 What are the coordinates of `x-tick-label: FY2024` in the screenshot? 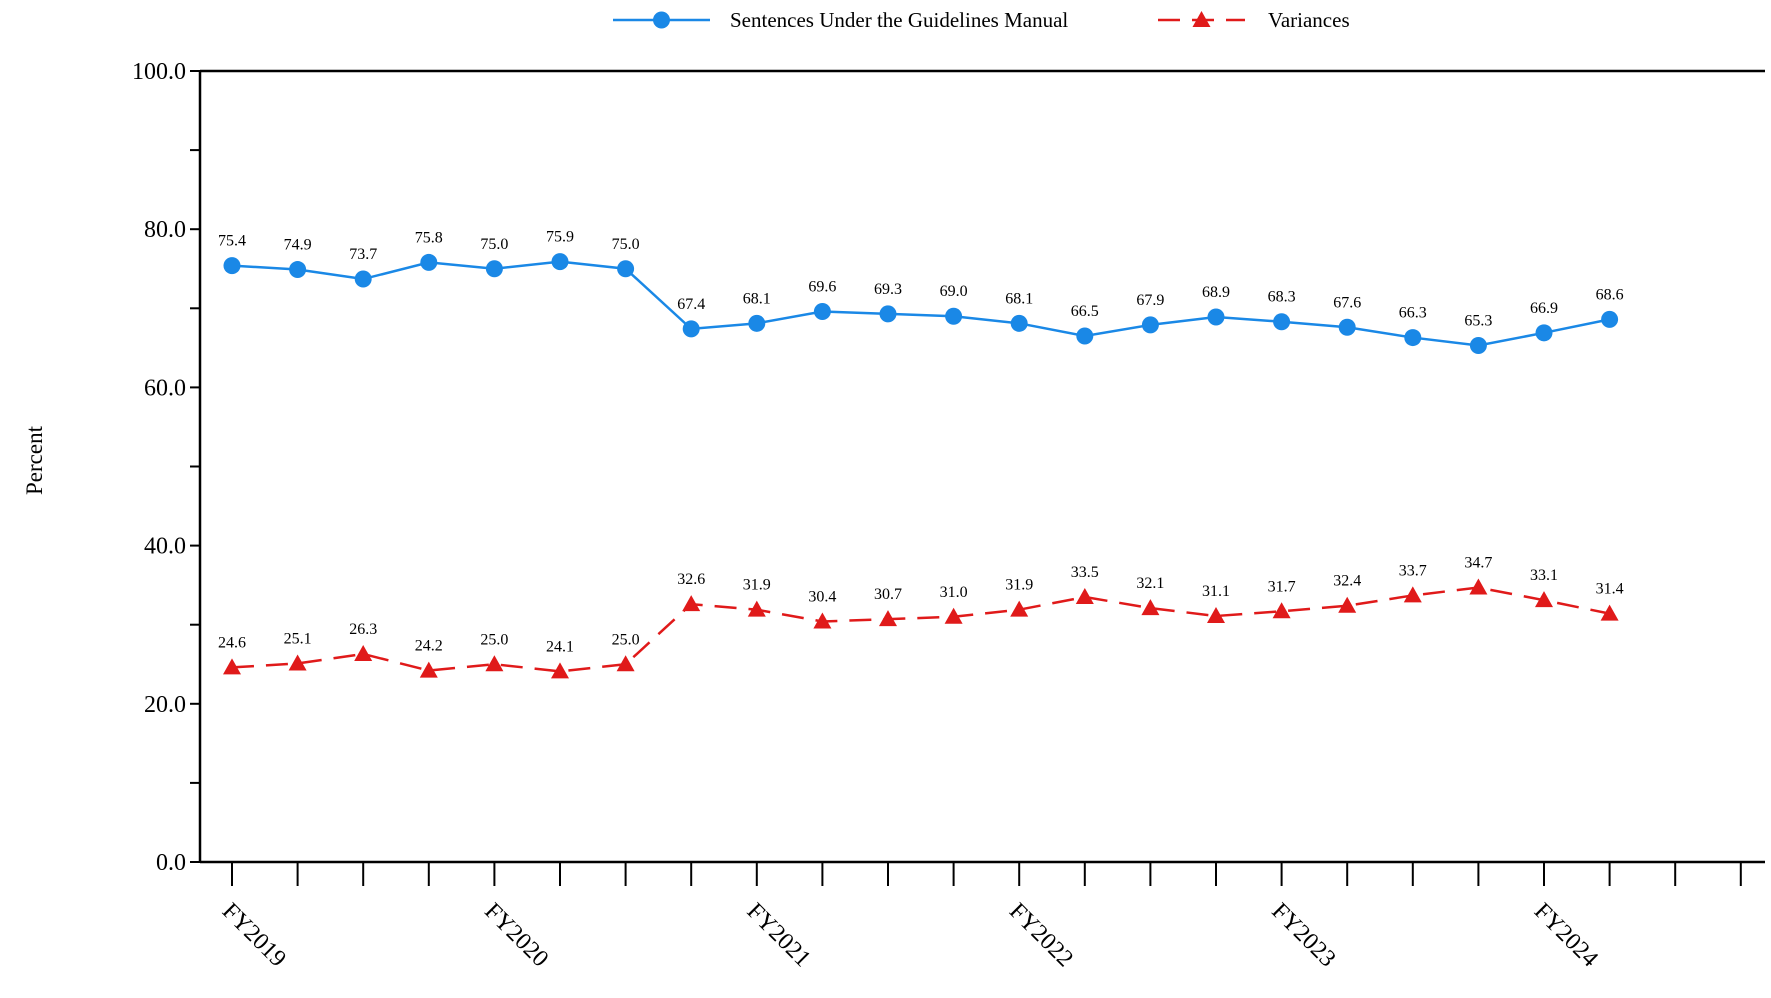 It's located at (1566, 935).